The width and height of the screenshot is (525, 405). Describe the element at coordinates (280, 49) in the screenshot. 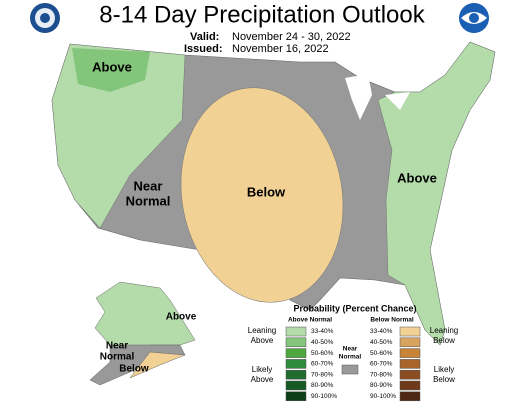

I see `issued-date: November 16, 2022` at that location.